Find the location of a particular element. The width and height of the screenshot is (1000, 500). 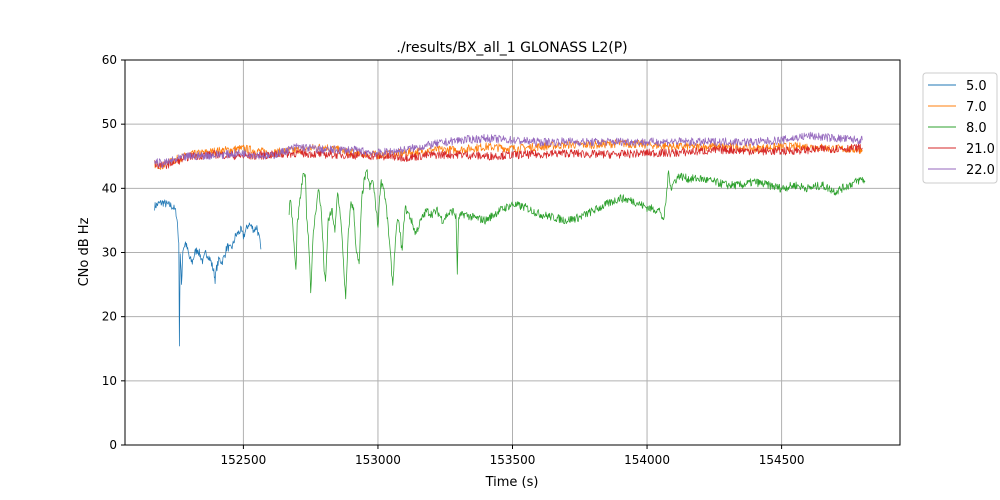

y-tick-label: 0 is located at coordinates (113, 445).